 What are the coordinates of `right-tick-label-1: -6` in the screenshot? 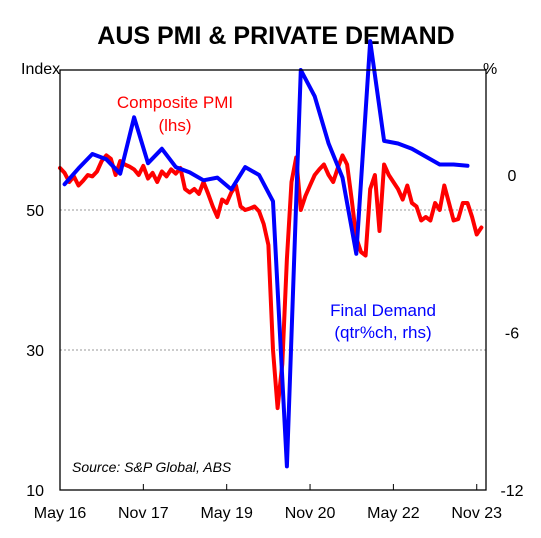 It's located at (512, 334).